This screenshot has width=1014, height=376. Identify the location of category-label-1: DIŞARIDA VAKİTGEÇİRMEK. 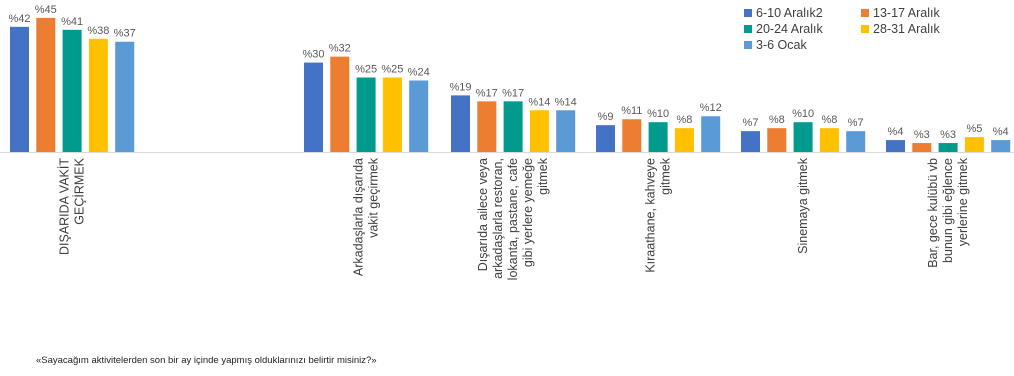
(72, 206).